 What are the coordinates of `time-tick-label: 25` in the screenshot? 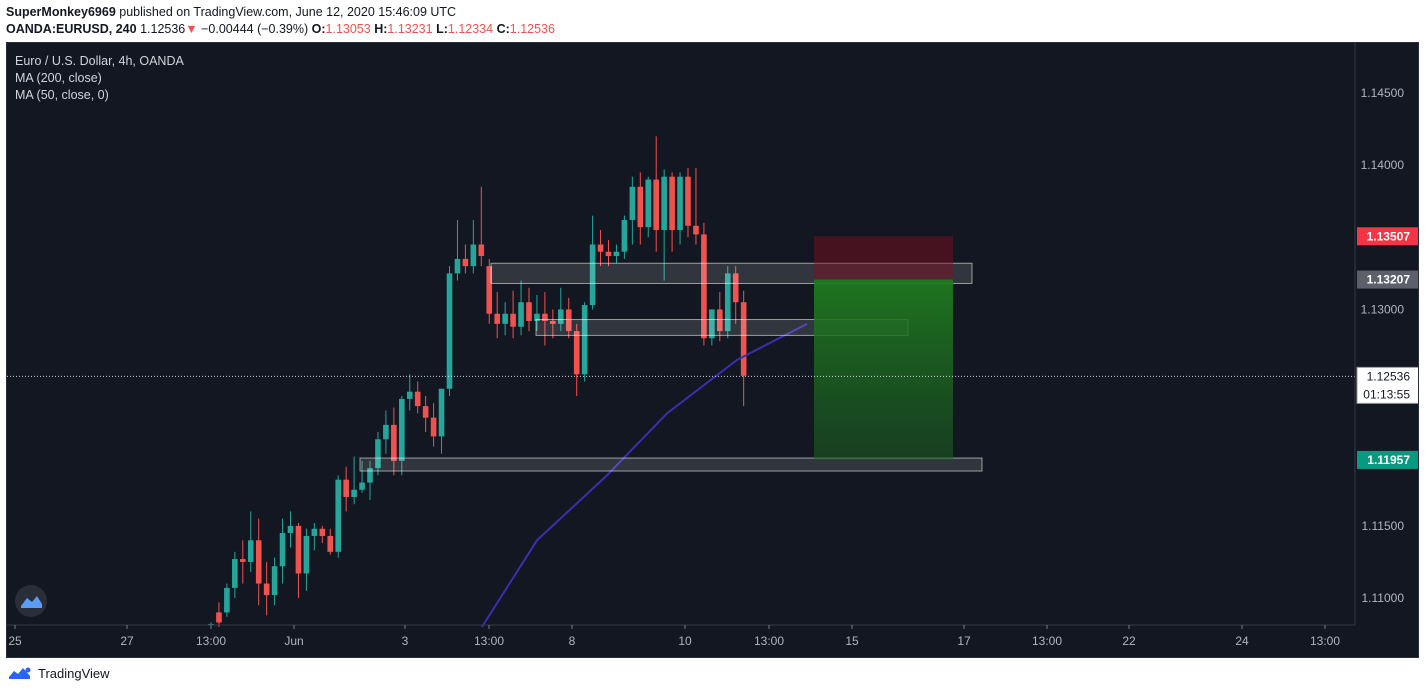 It's located at (15, 641).